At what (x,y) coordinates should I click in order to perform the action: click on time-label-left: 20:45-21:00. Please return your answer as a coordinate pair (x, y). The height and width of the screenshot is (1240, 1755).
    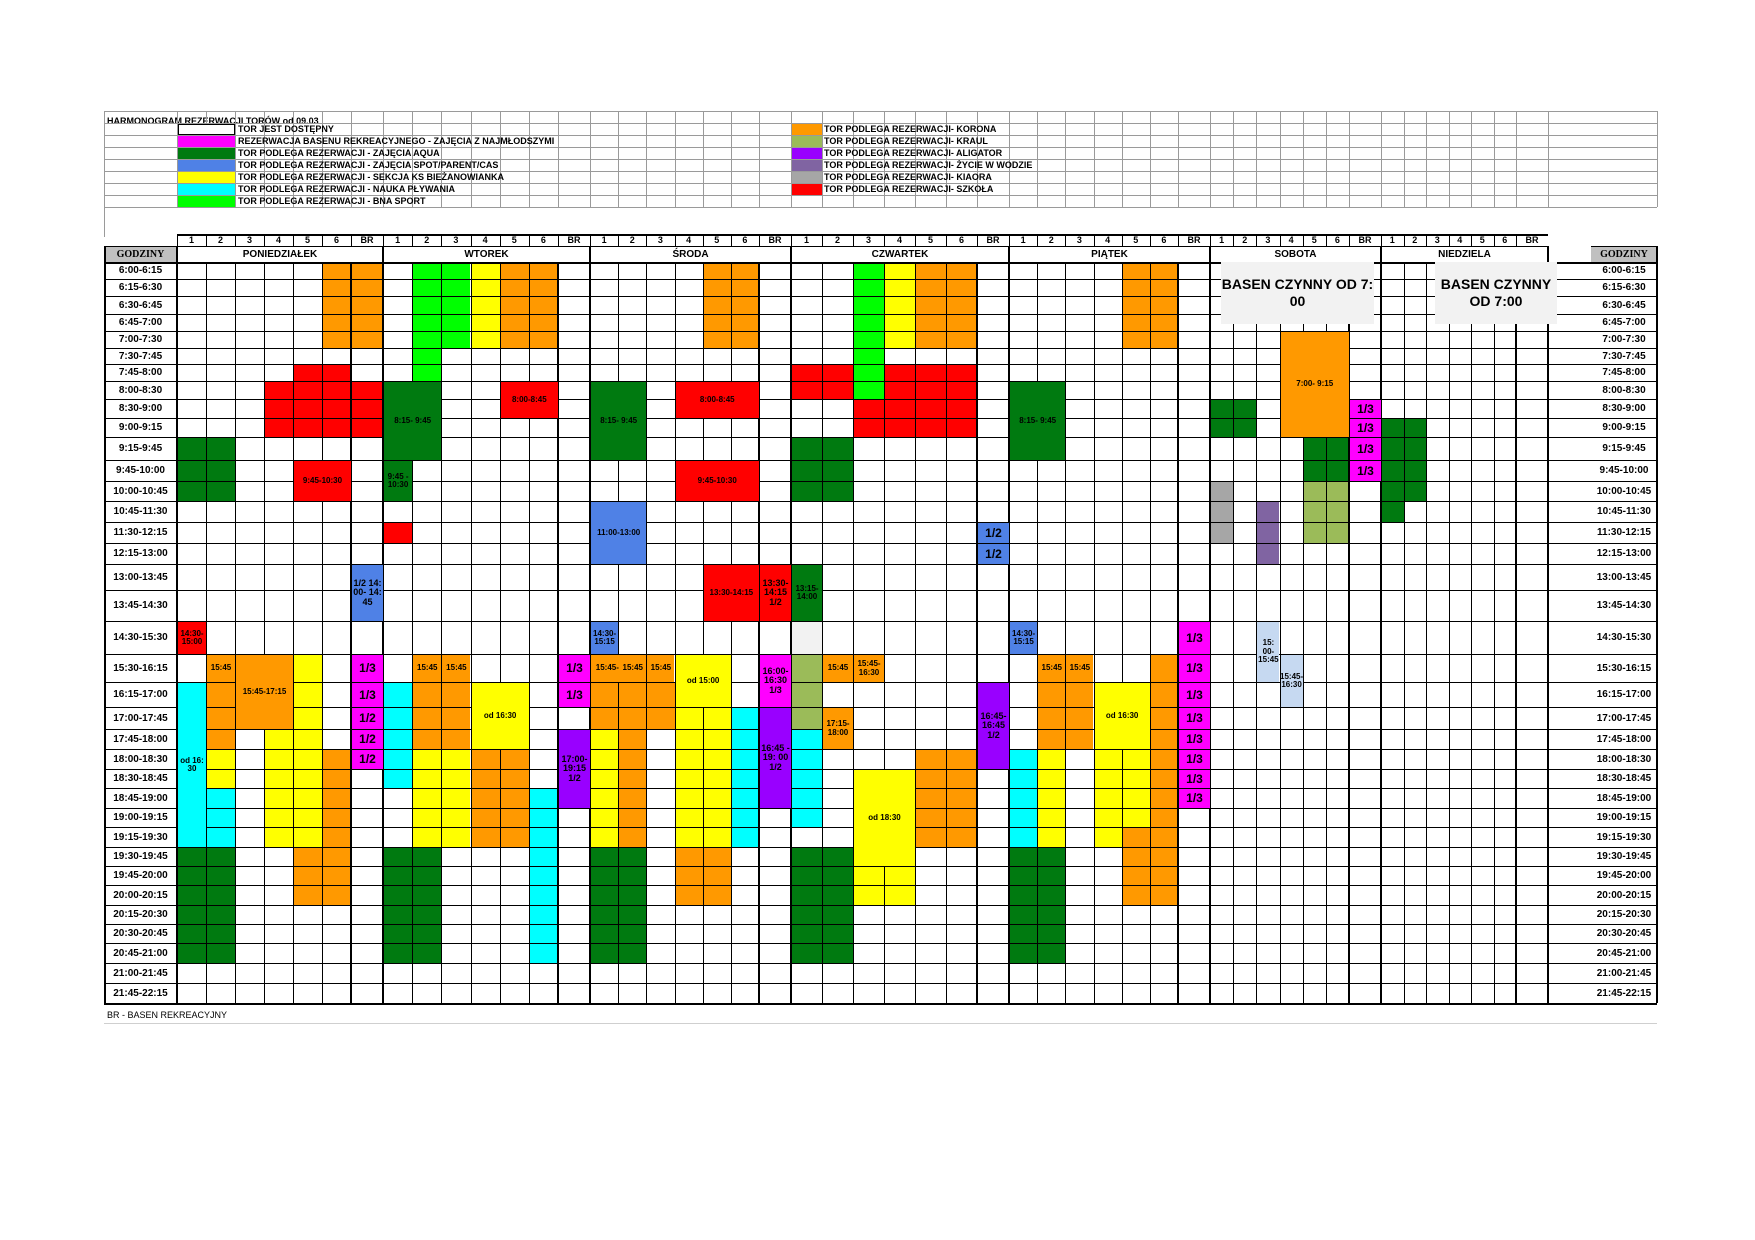
    Looking at the image, I should click on (140, 953).